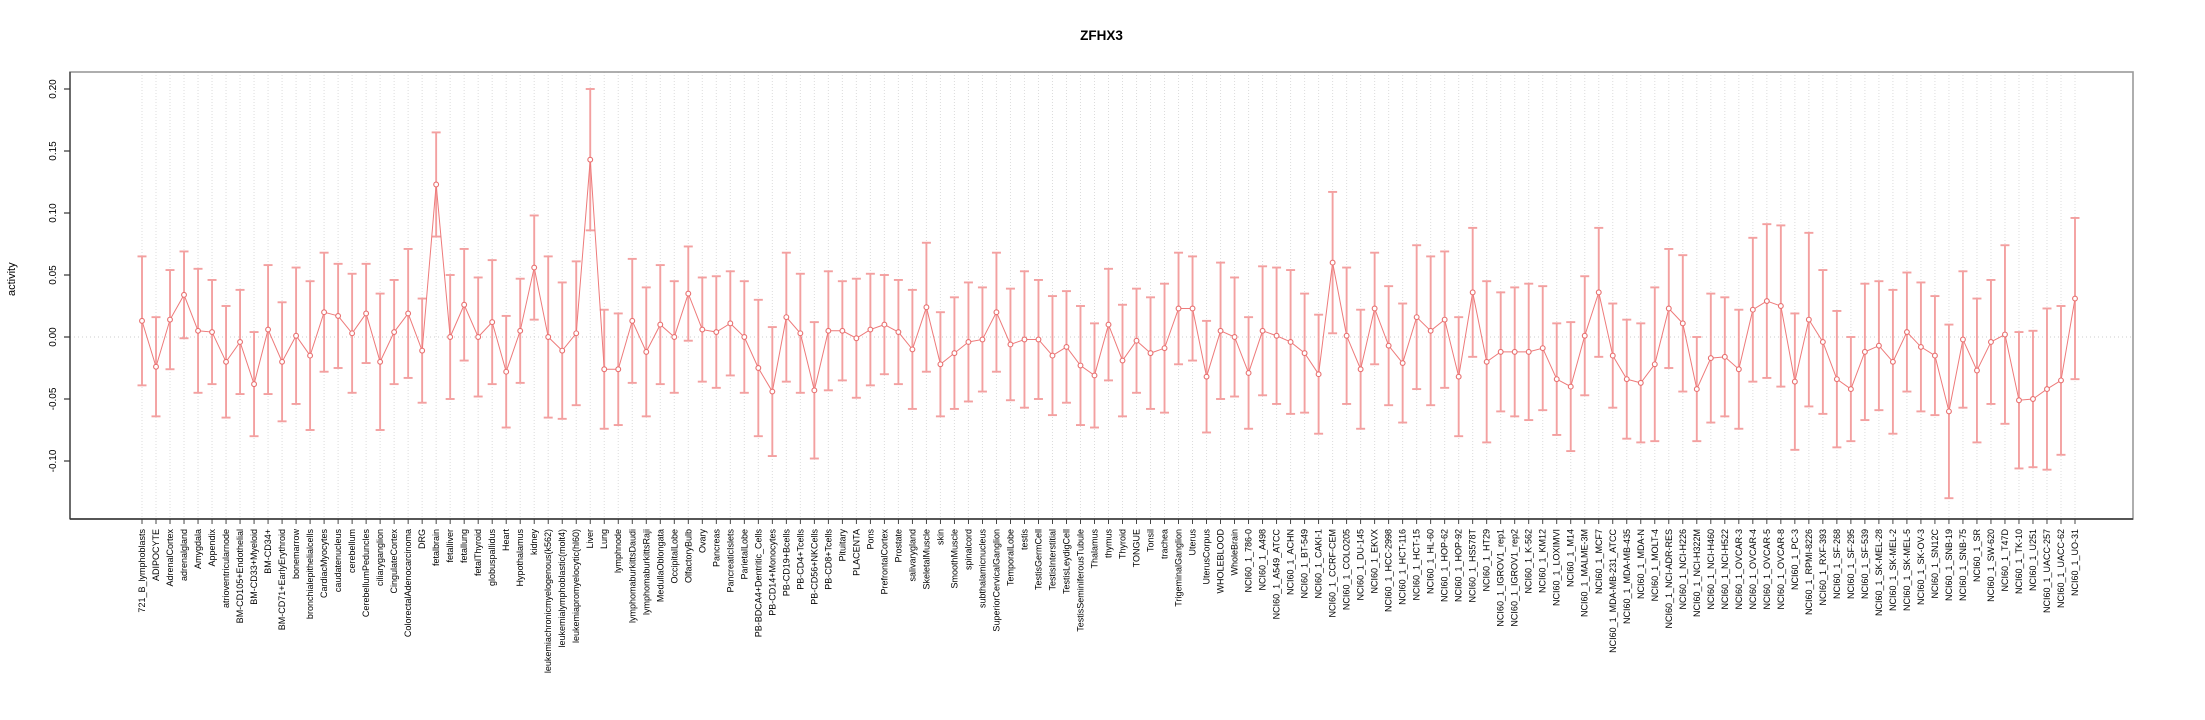 The image size is (2205, 720). I want to click on svg-text: NCI60_1_MDA-MB-435, so click(1627, 576).